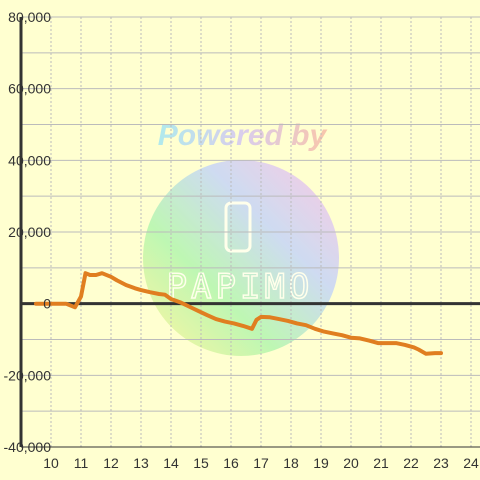 The image size is (480, 480). Describe the element at coordinates (28, 375) in the screenshot. I see `y-tick-label: -20,000` at that location.